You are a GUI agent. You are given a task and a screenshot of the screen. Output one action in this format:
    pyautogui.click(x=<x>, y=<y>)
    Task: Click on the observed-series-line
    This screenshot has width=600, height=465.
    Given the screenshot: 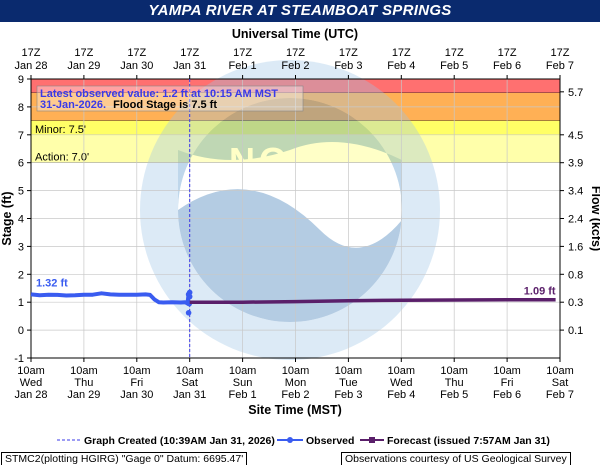 What is the action you would take?
    pyautogui.click(x=111, y=298)
    